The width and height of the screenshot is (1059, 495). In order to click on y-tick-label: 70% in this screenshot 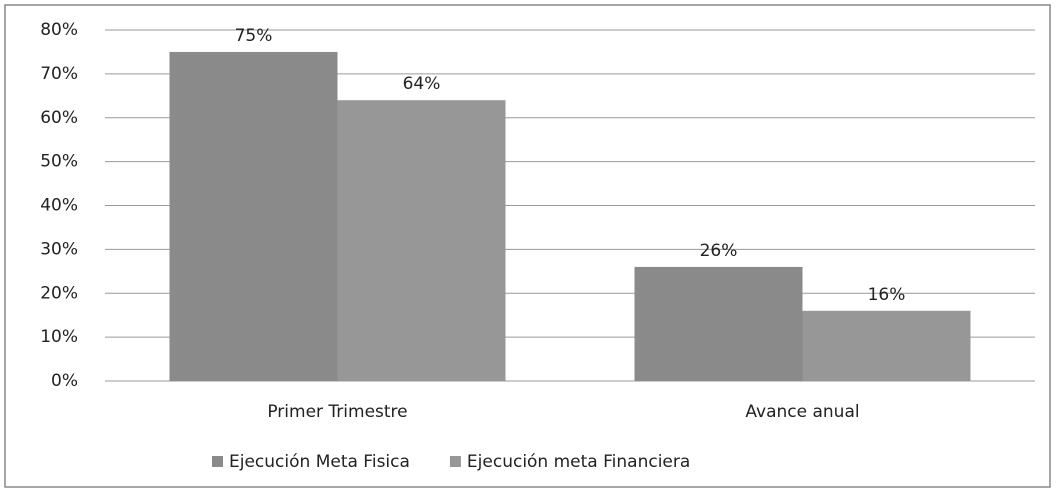, I will do `click(59, 74)`.